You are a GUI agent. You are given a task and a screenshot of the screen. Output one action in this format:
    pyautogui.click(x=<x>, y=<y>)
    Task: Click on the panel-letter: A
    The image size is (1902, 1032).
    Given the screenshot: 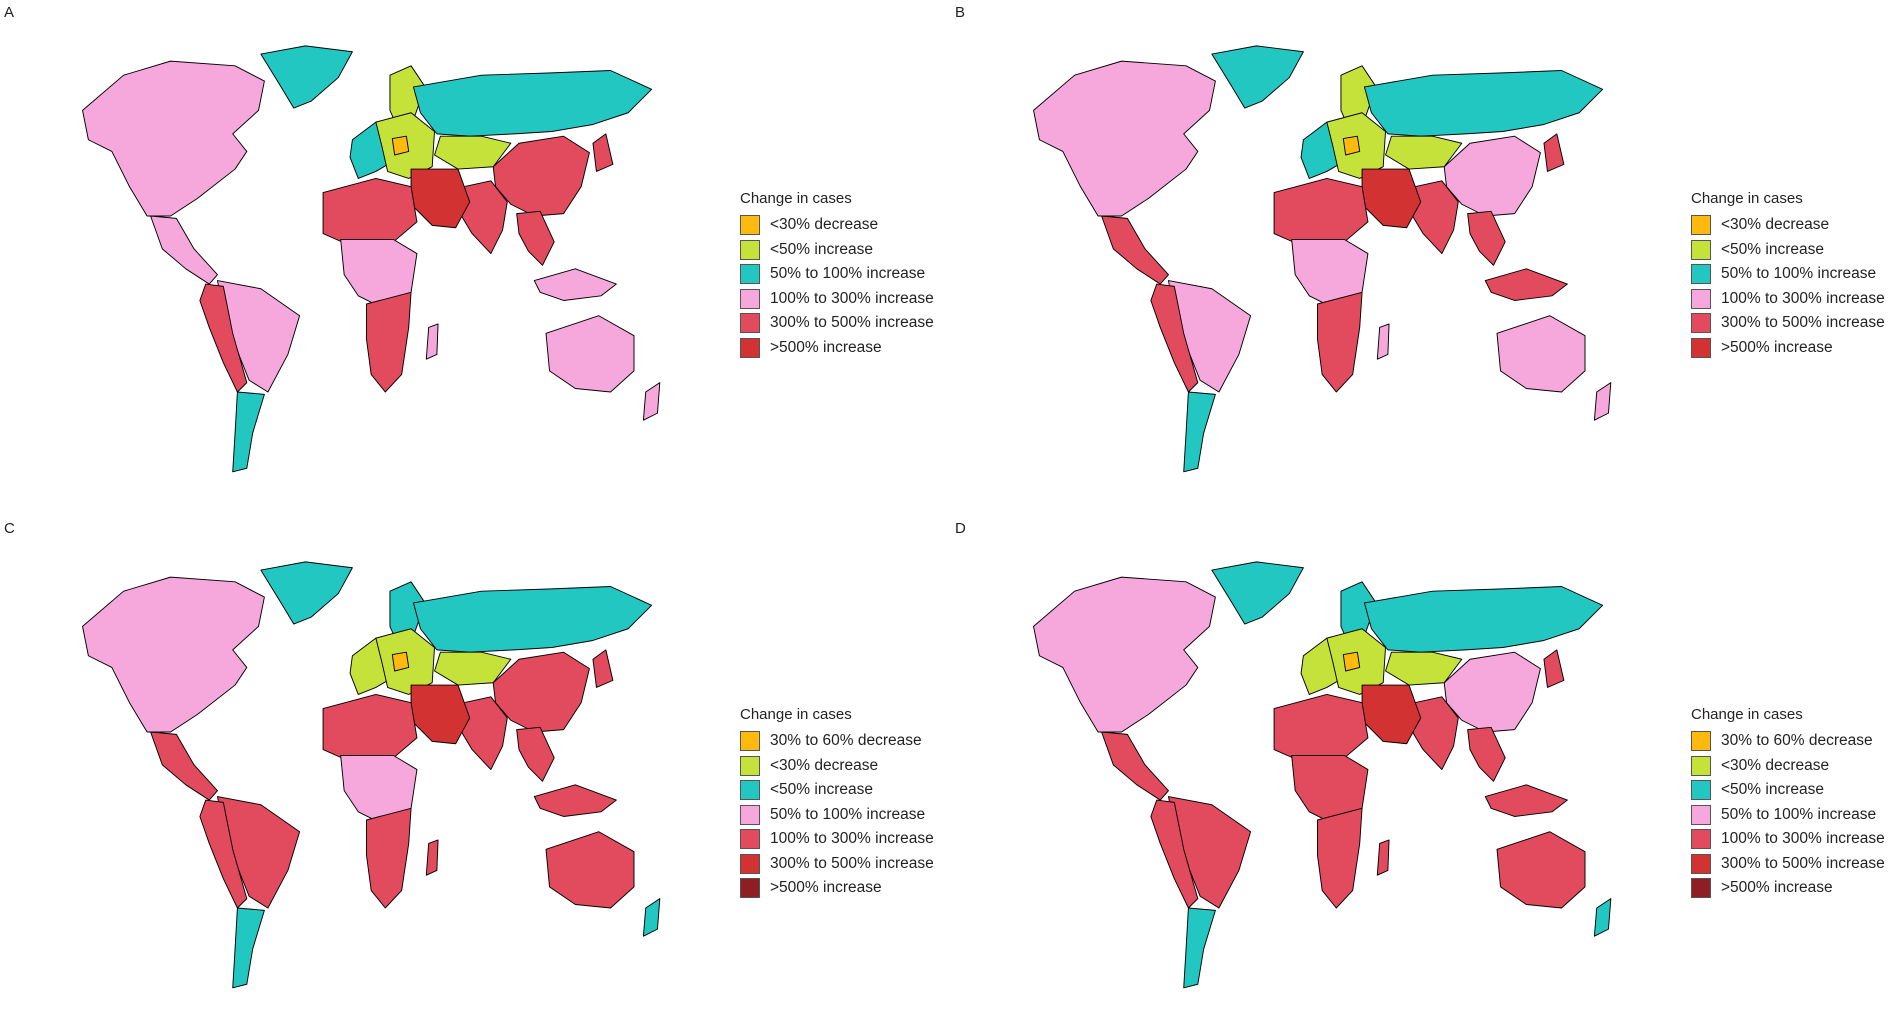 What is the action you would take?
    pyautogui.click(x=9, y=12)
    